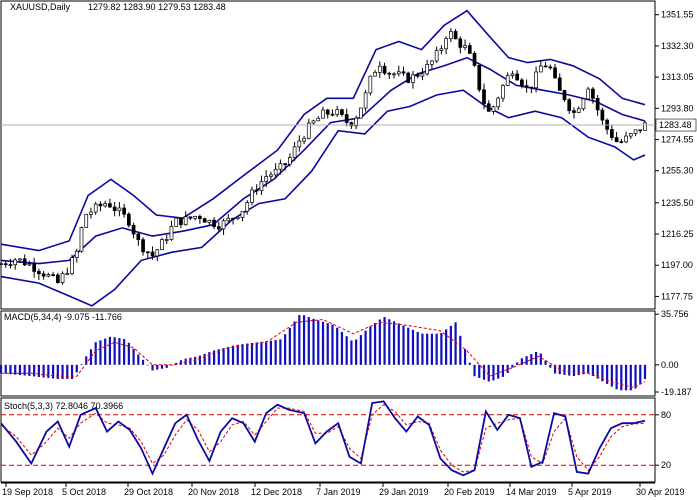  What do you see at coordinates (213, 492) in the screenshot?
I see `time-tick-label: 20 Nov 2018` at bounding box center [213, 492].